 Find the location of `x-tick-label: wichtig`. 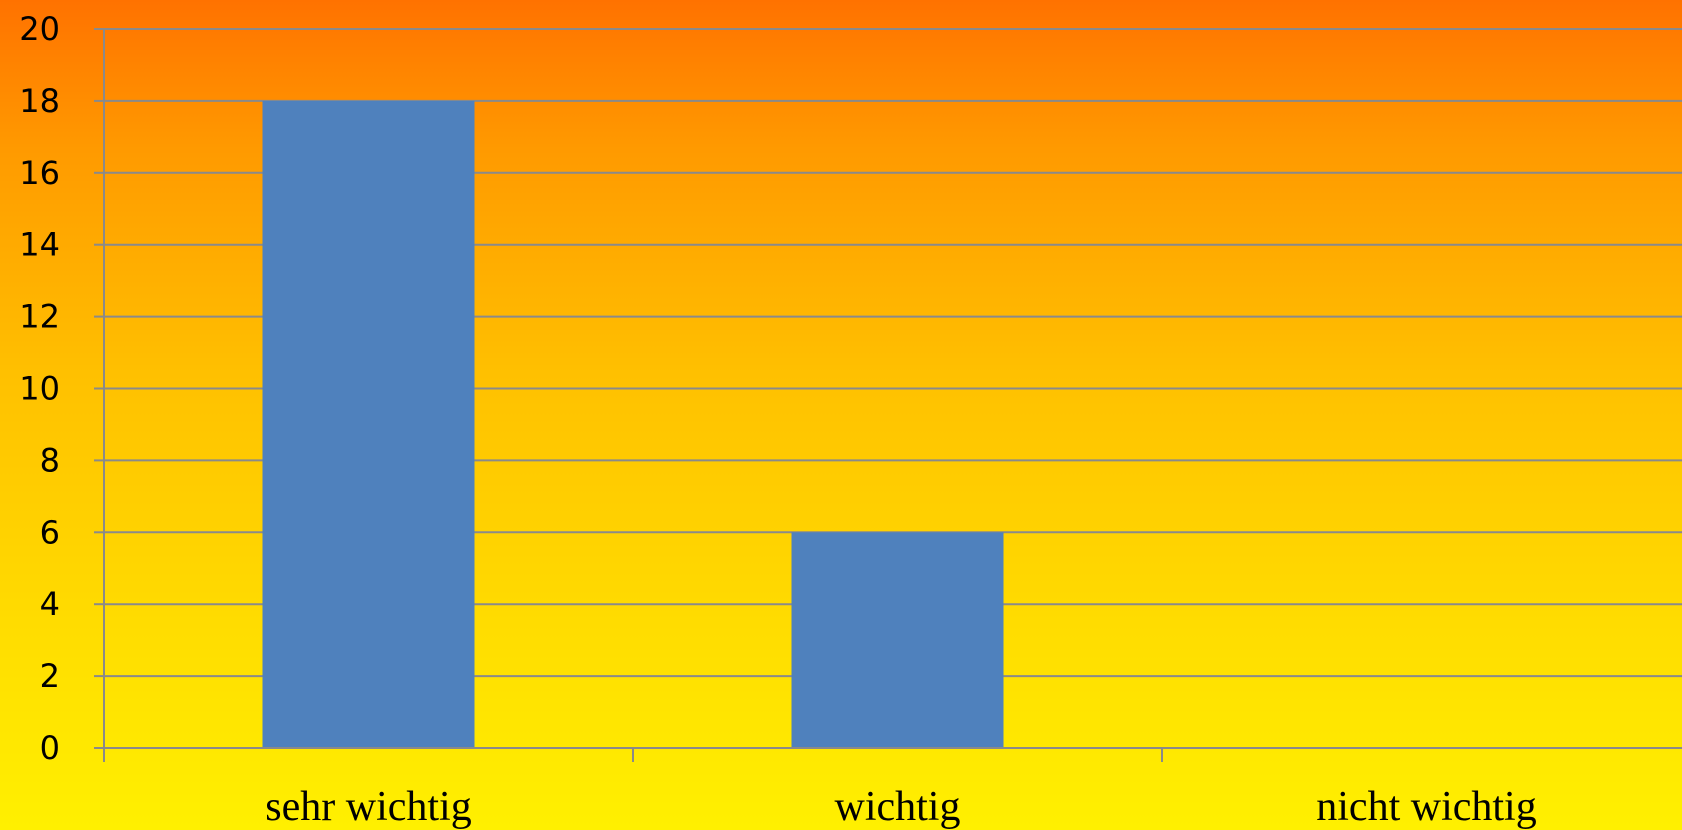

x-tick-label: wichtig is located at coordinates (898, 807).